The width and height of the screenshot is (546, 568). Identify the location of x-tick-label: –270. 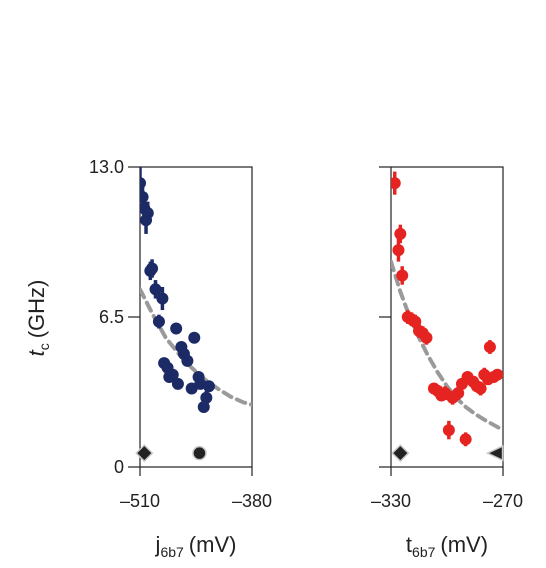
(503, 501).